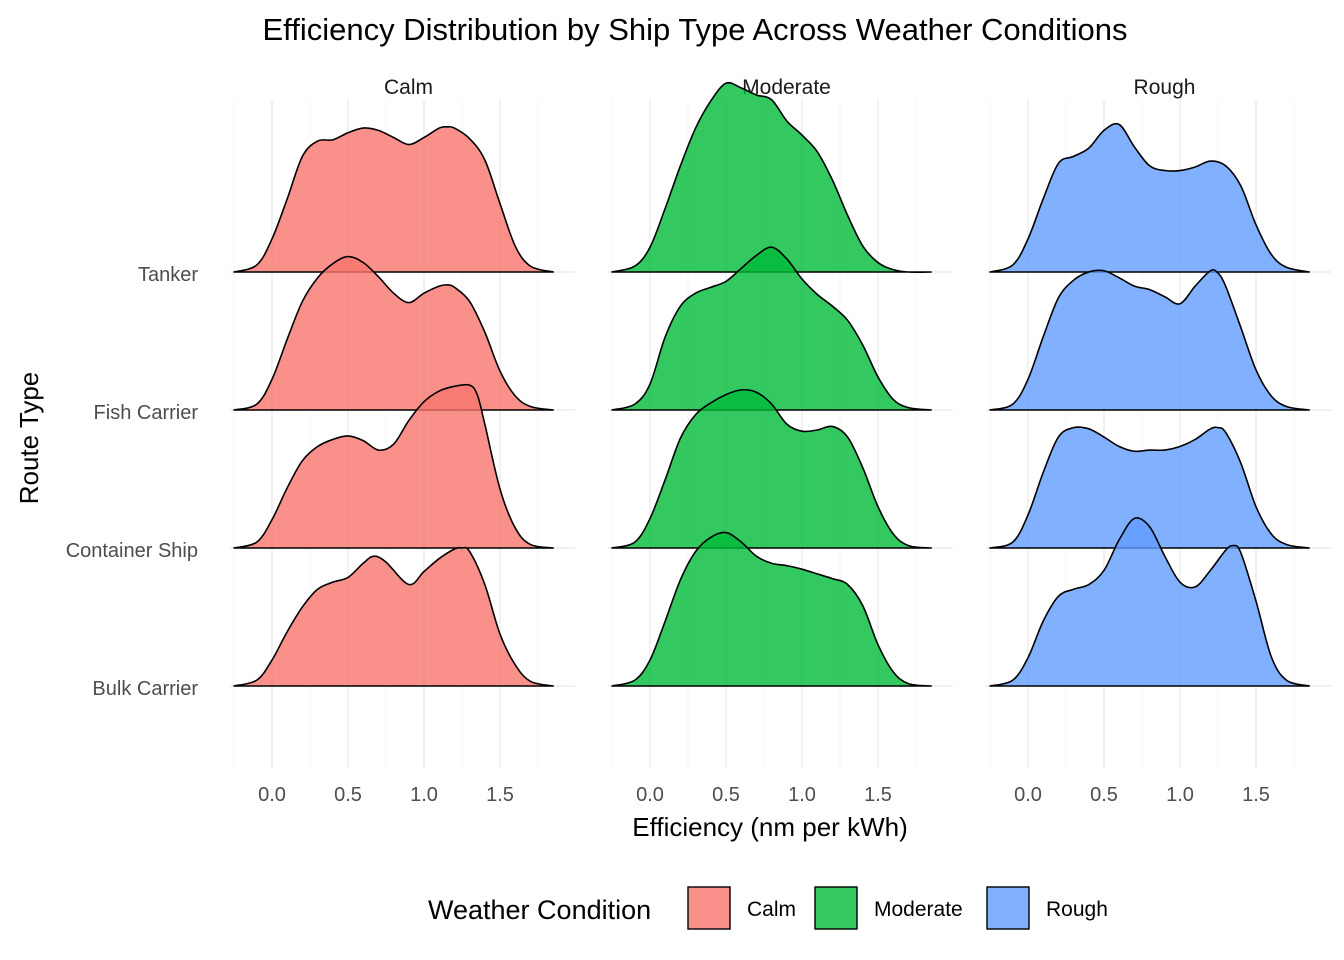 The width and height of the screenshot is (1344, 960). Describe the element at coordinates (836, 908) in the screenshot. I see `legend-key-moderate` at that location.